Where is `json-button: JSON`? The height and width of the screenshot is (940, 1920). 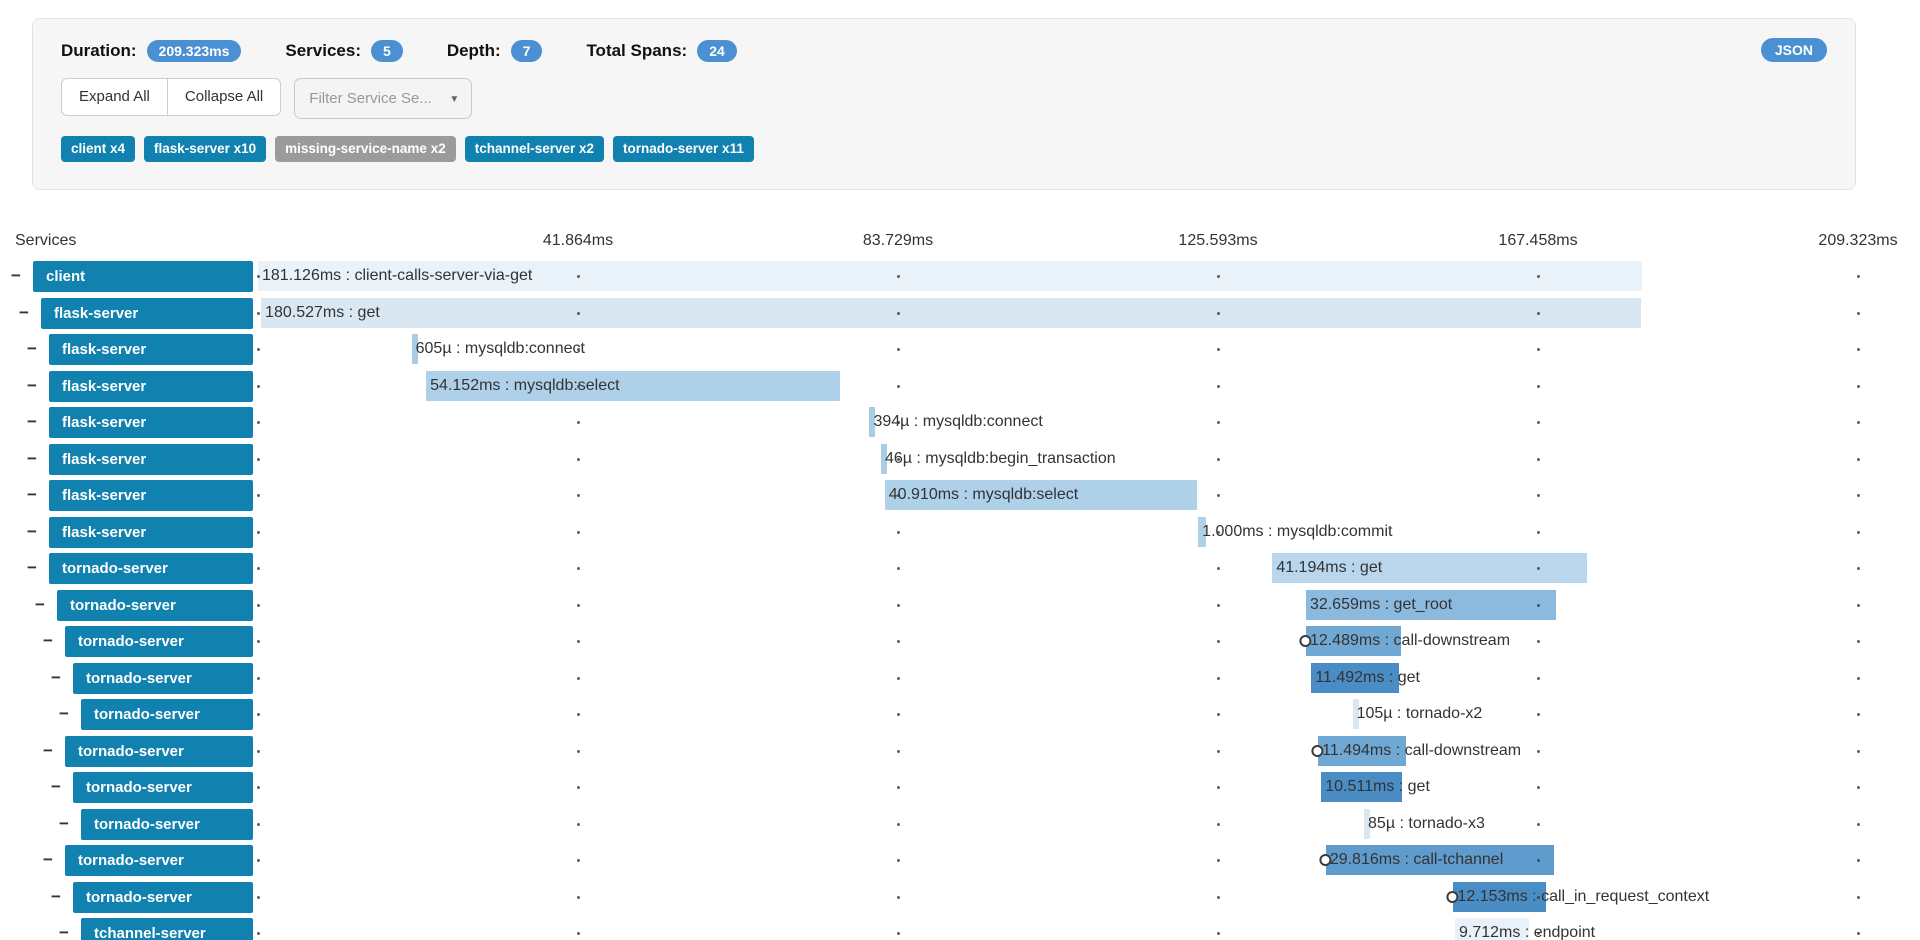
json-button: JSON is located at coordinates (1793, 50).